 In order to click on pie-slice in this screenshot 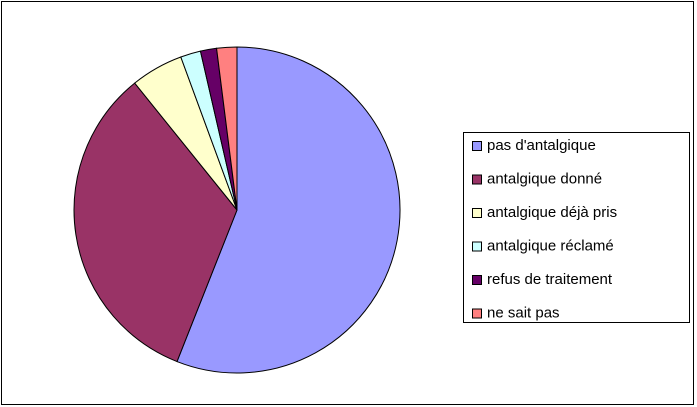, I will do `click(227, 128)`.